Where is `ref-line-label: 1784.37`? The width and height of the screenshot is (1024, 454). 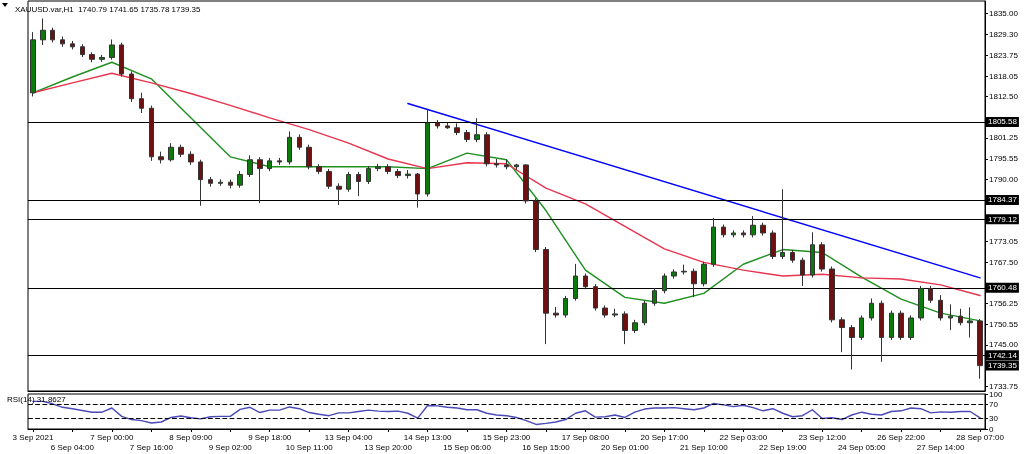 ref-line-label: 1784.37 is located at coordinates (1003, 200).